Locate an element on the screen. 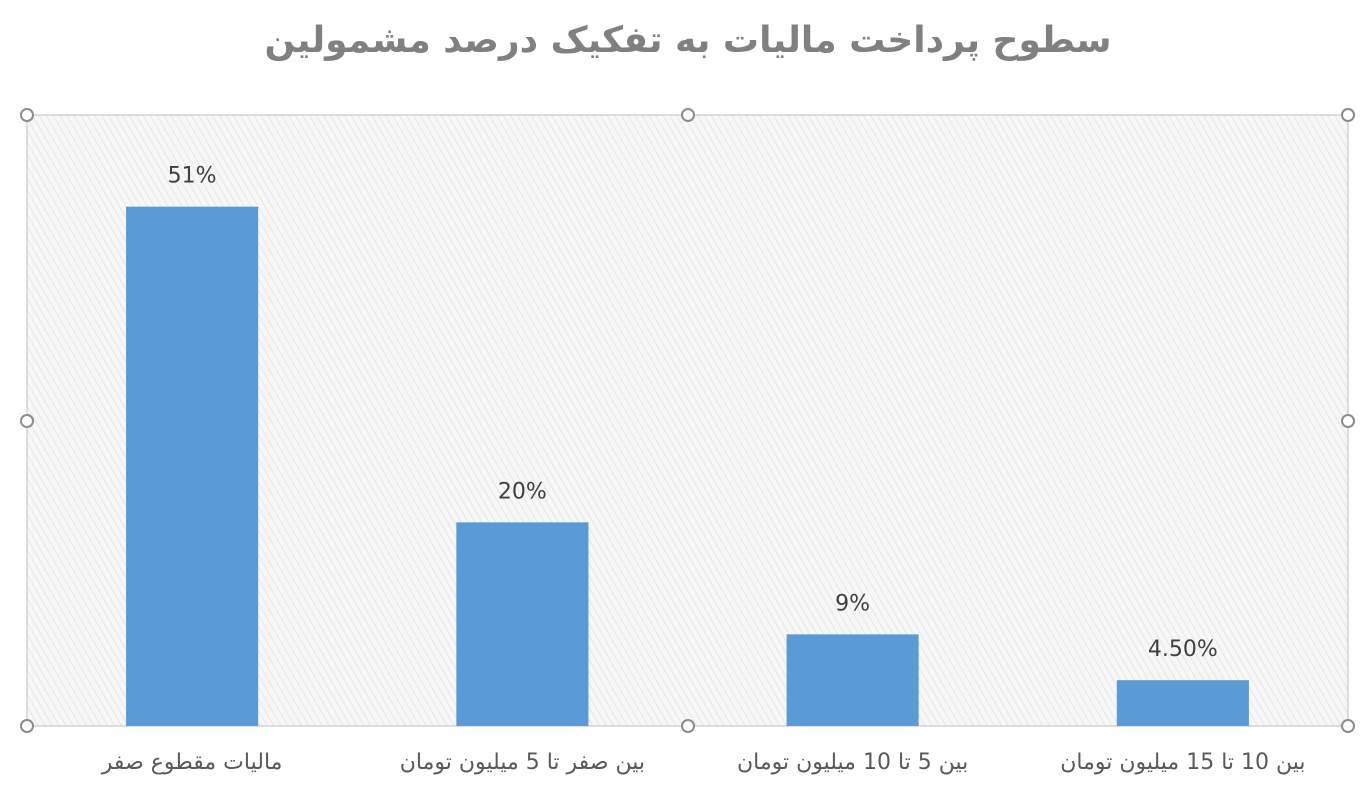 This screenshot has height=793, width=1372. x-tick-label: بین 10 تا 15 میلیون تومان is located at coordinates (1182, 762).